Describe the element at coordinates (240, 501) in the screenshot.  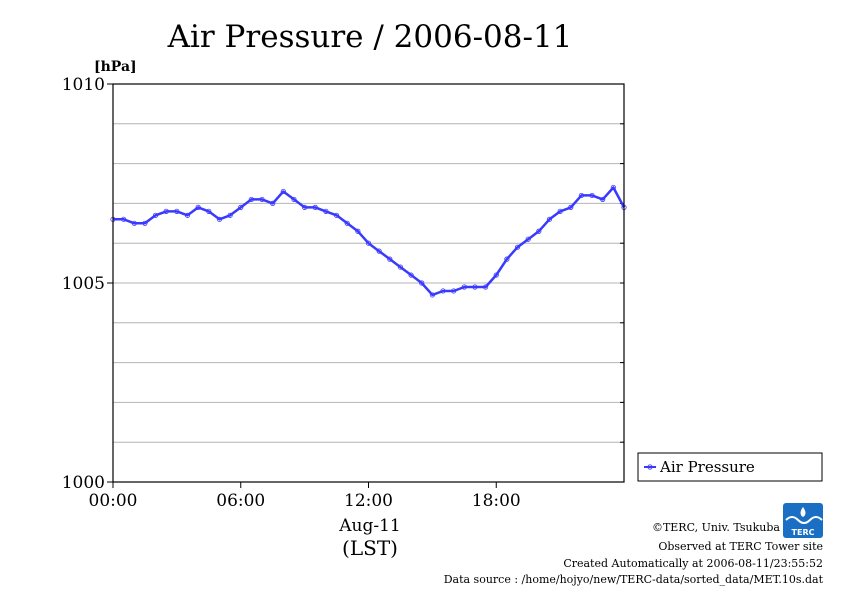
I see `x-tick-label: 06:00` at that location.